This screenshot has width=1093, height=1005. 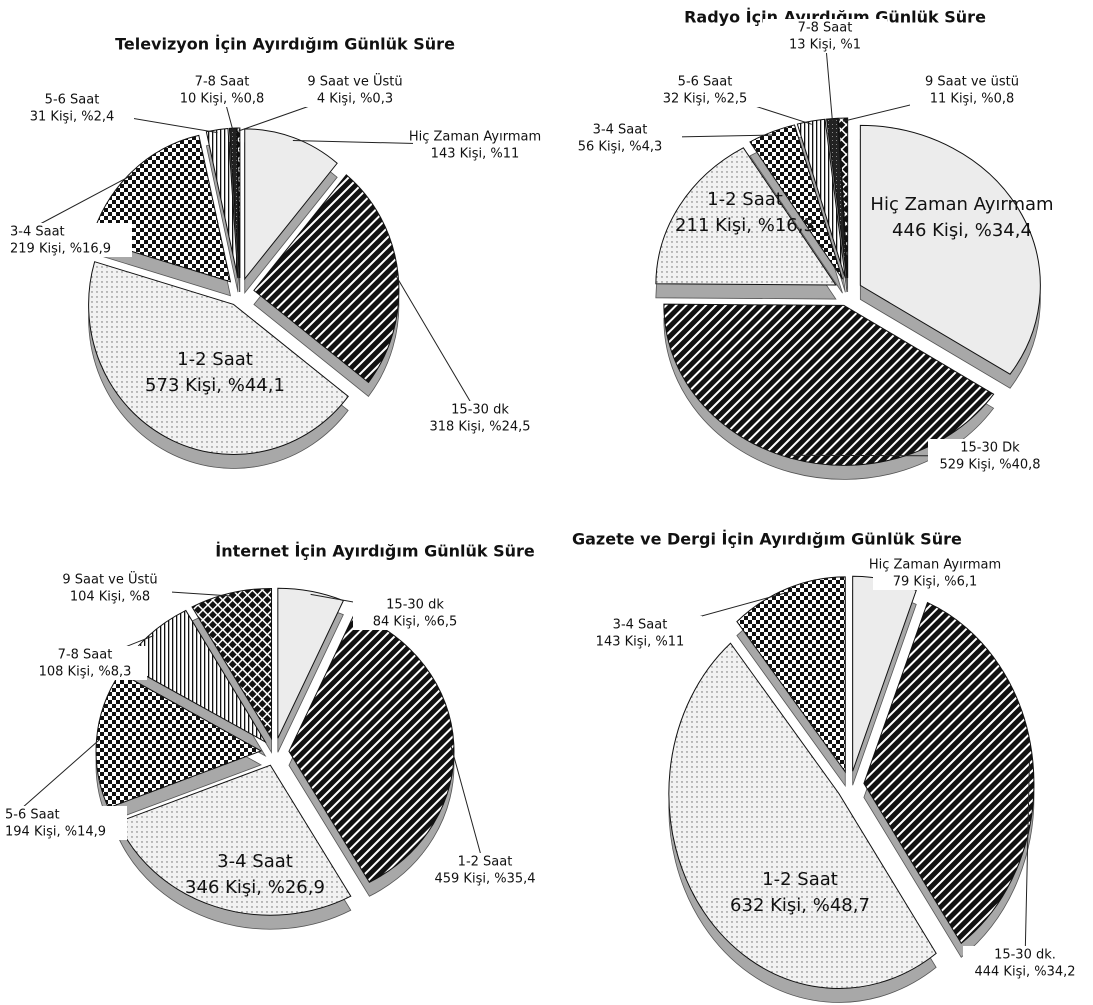 What do you see at coordinates (825, 45) in the screenshot?
I see `slice-value-label: 13 Kişi, %1` at bounding box center [825, 45].